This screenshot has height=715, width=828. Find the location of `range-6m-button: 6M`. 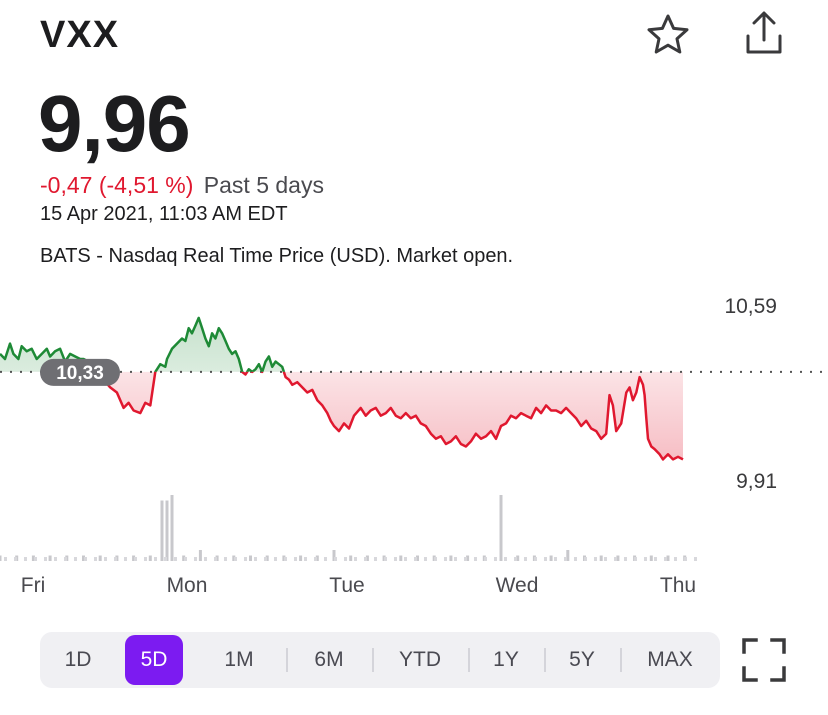

range-6m-button: 6M is located at coordinates (329, 660).